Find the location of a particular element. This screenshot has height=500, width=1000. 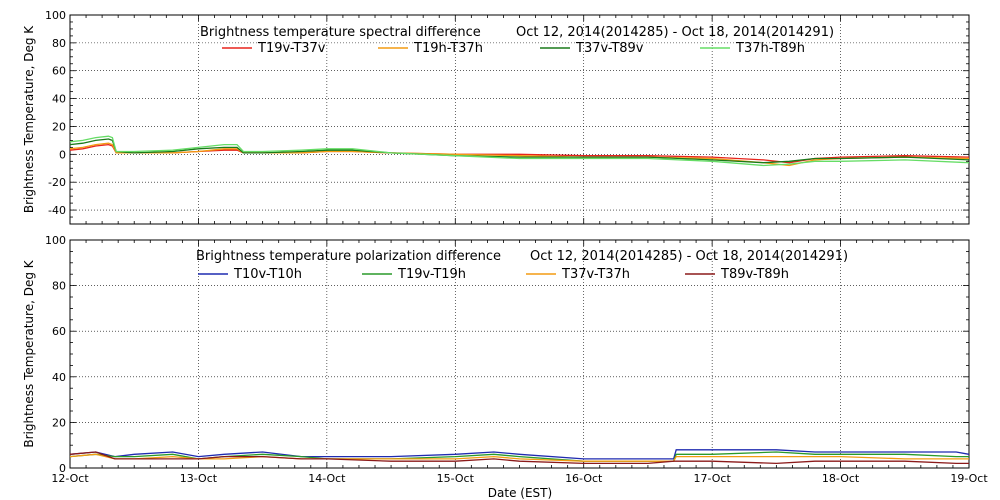

x-tick-label: 17-Oct is located at coordinates (712, 478).